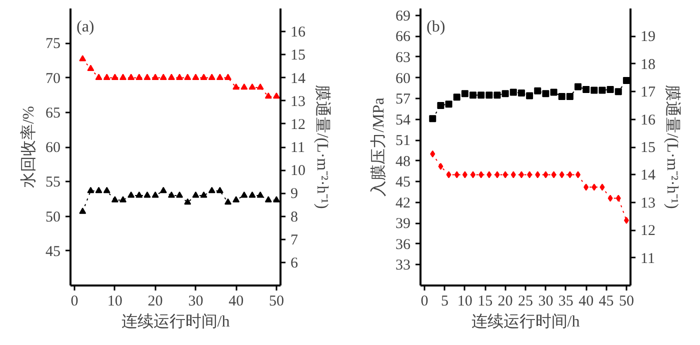 This screenshot has height=345, width=700. What do you see at coordinates (648, 64) in the screenshot?
I see `y2-tick-label: 18` at bounding box center [648, 64].